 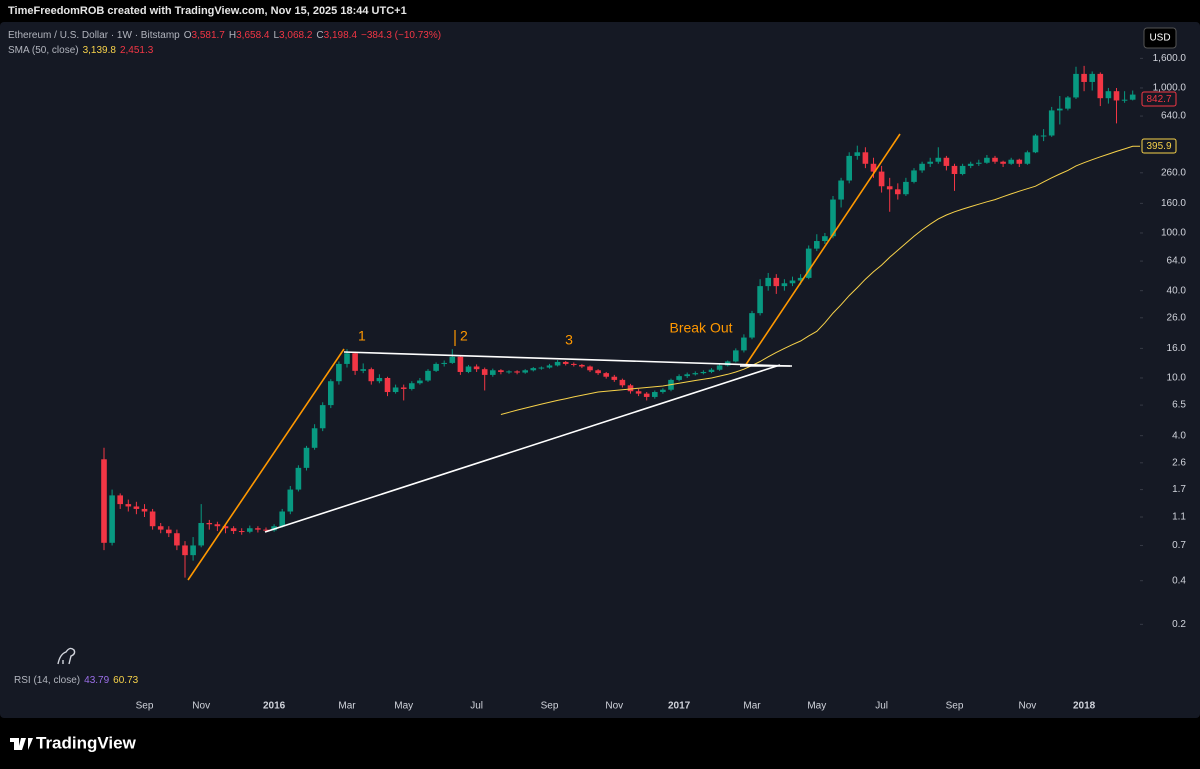 What do you see at coordinates (569, 340) in the screenshot?
I see `annotation: 3` at bounding box center [569, 340].